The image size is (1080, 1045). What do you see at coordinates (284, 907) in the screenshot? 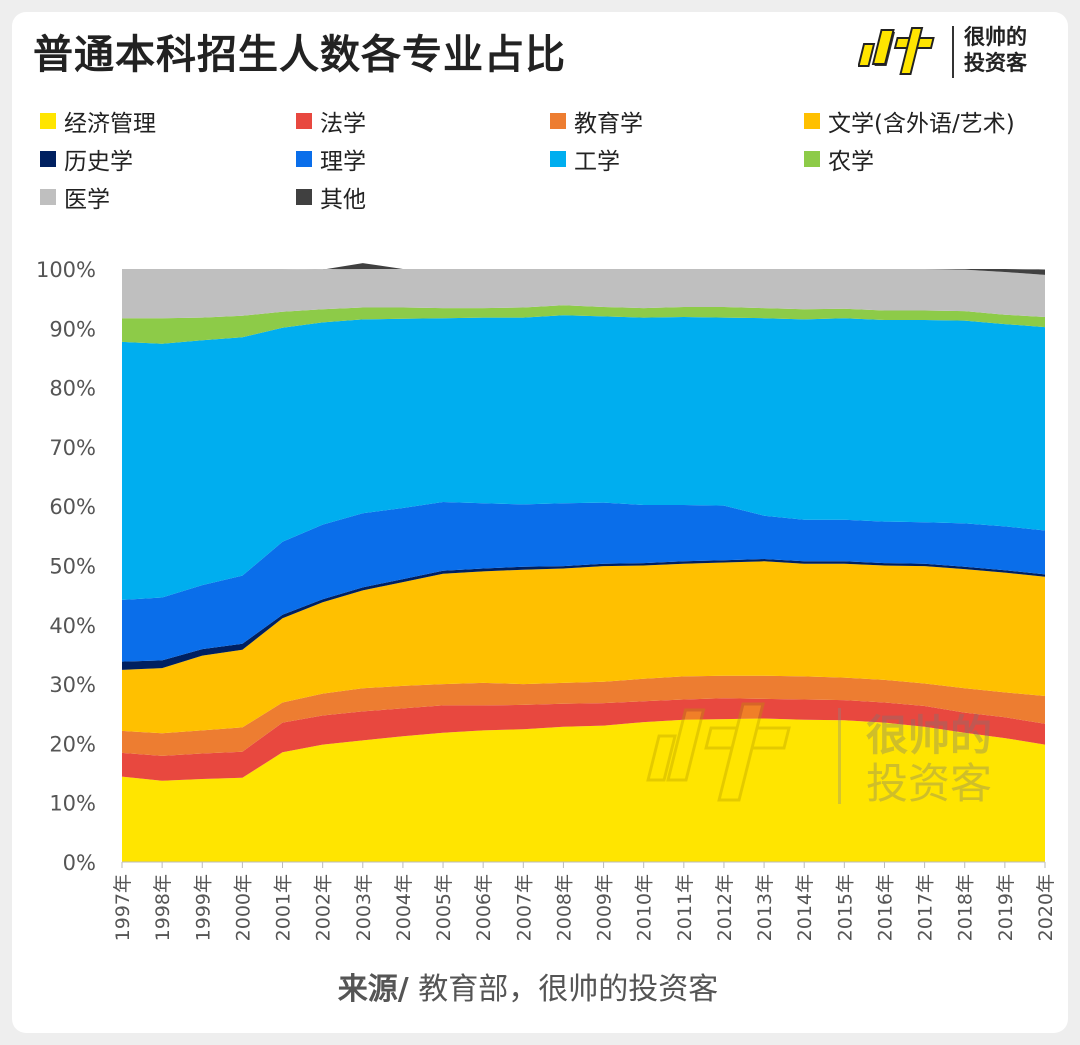
I see `x-tick-label: 2001年` at bounding box center [284, 907].